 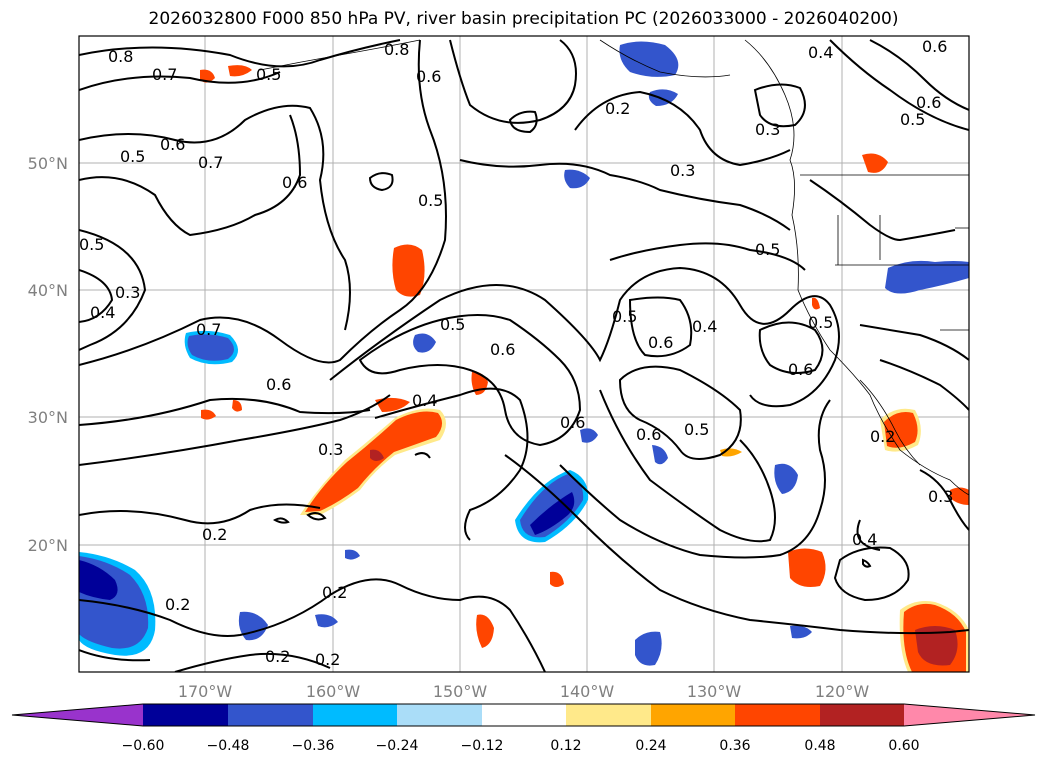 What do you see at coordinates (48, 417) in the screenshot?
I see `lat-label: 30°N` at bounding box center [48, 417].